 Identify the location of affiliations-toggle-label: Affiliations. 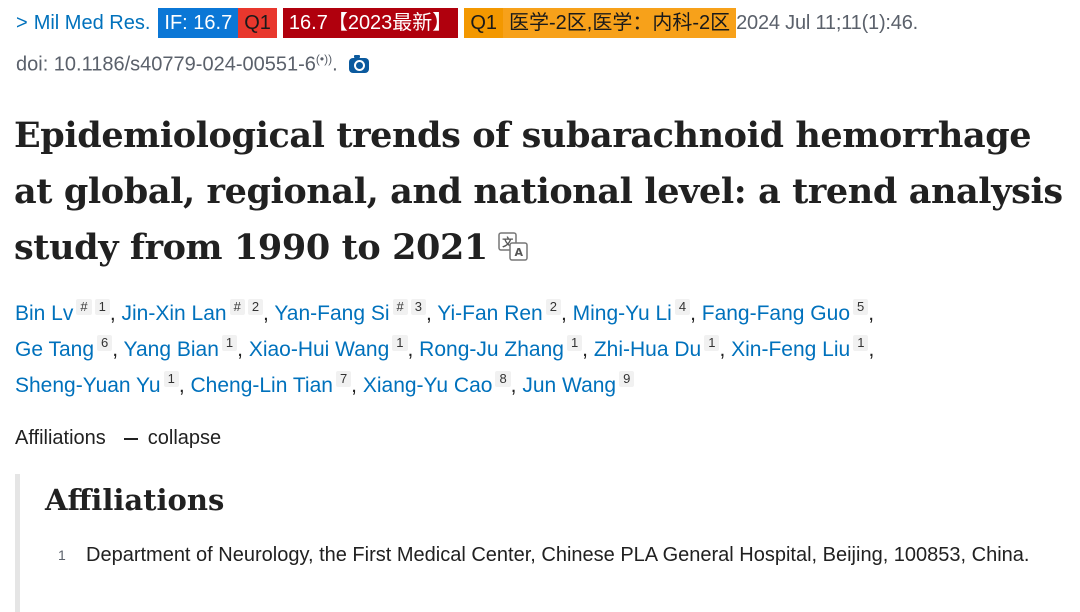
(60, 438).